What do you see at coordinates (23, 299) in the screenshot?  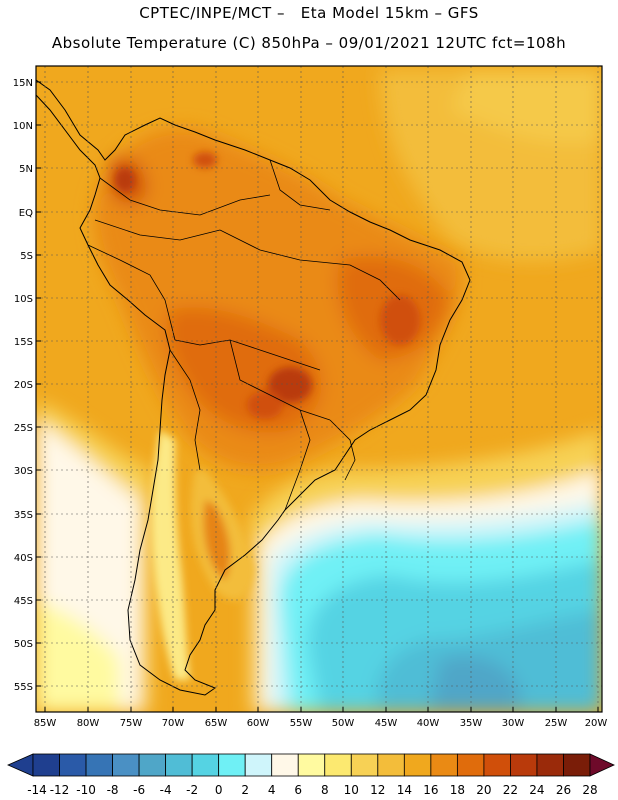 I see `lat-label: 10S` at bounding box center [23, 299].